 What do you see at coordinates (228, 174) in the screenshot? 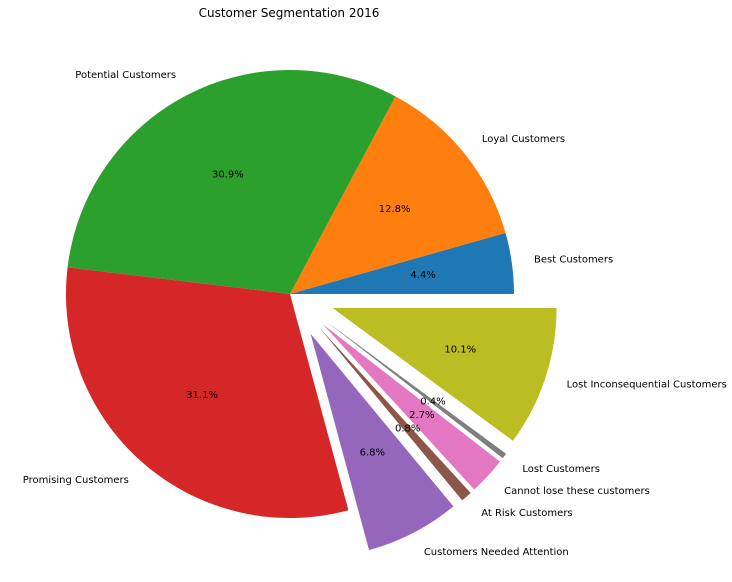
I see `pct-label-potential-customers: 30.9%` at bounding box center [228, 174].